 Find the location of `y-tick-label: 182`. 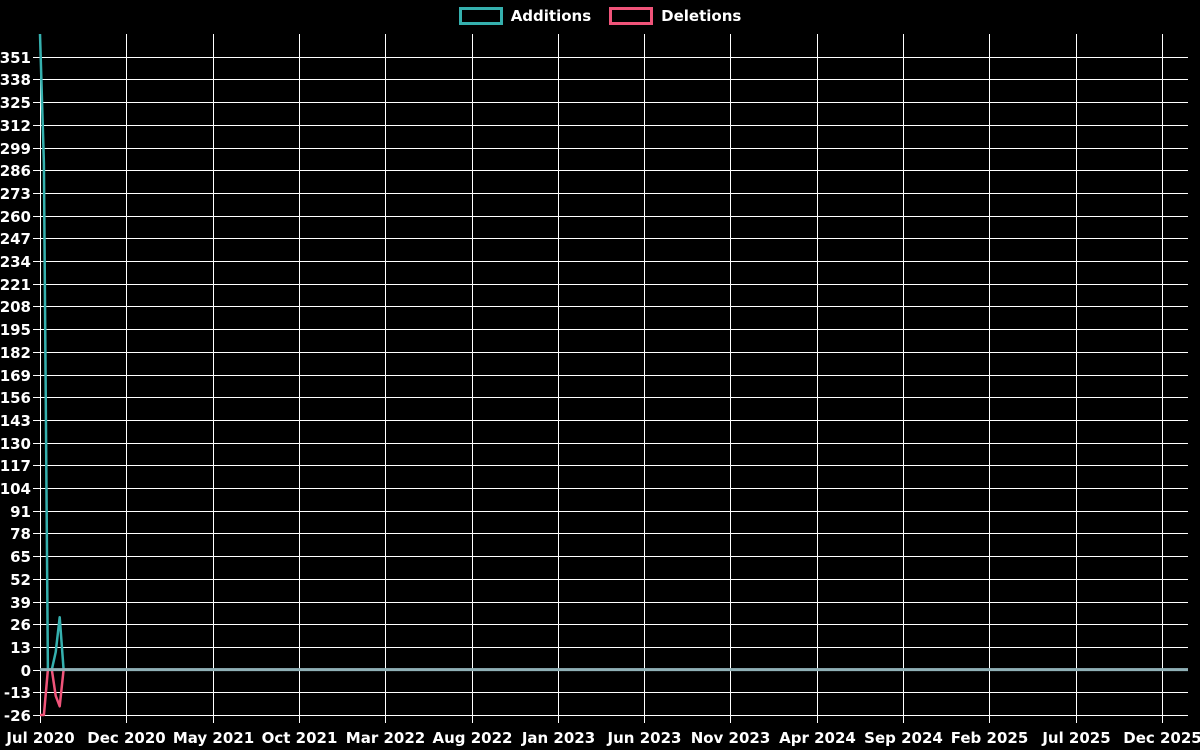

y-tick-label: 182 is located at coordinates (15, 353).